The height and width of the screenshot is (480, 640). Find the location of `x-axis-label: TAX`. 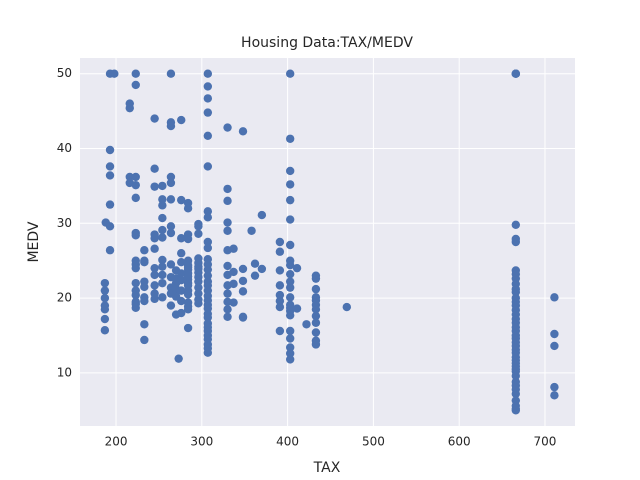

x-axis-label: TAX is located at coordinates (327, 468).